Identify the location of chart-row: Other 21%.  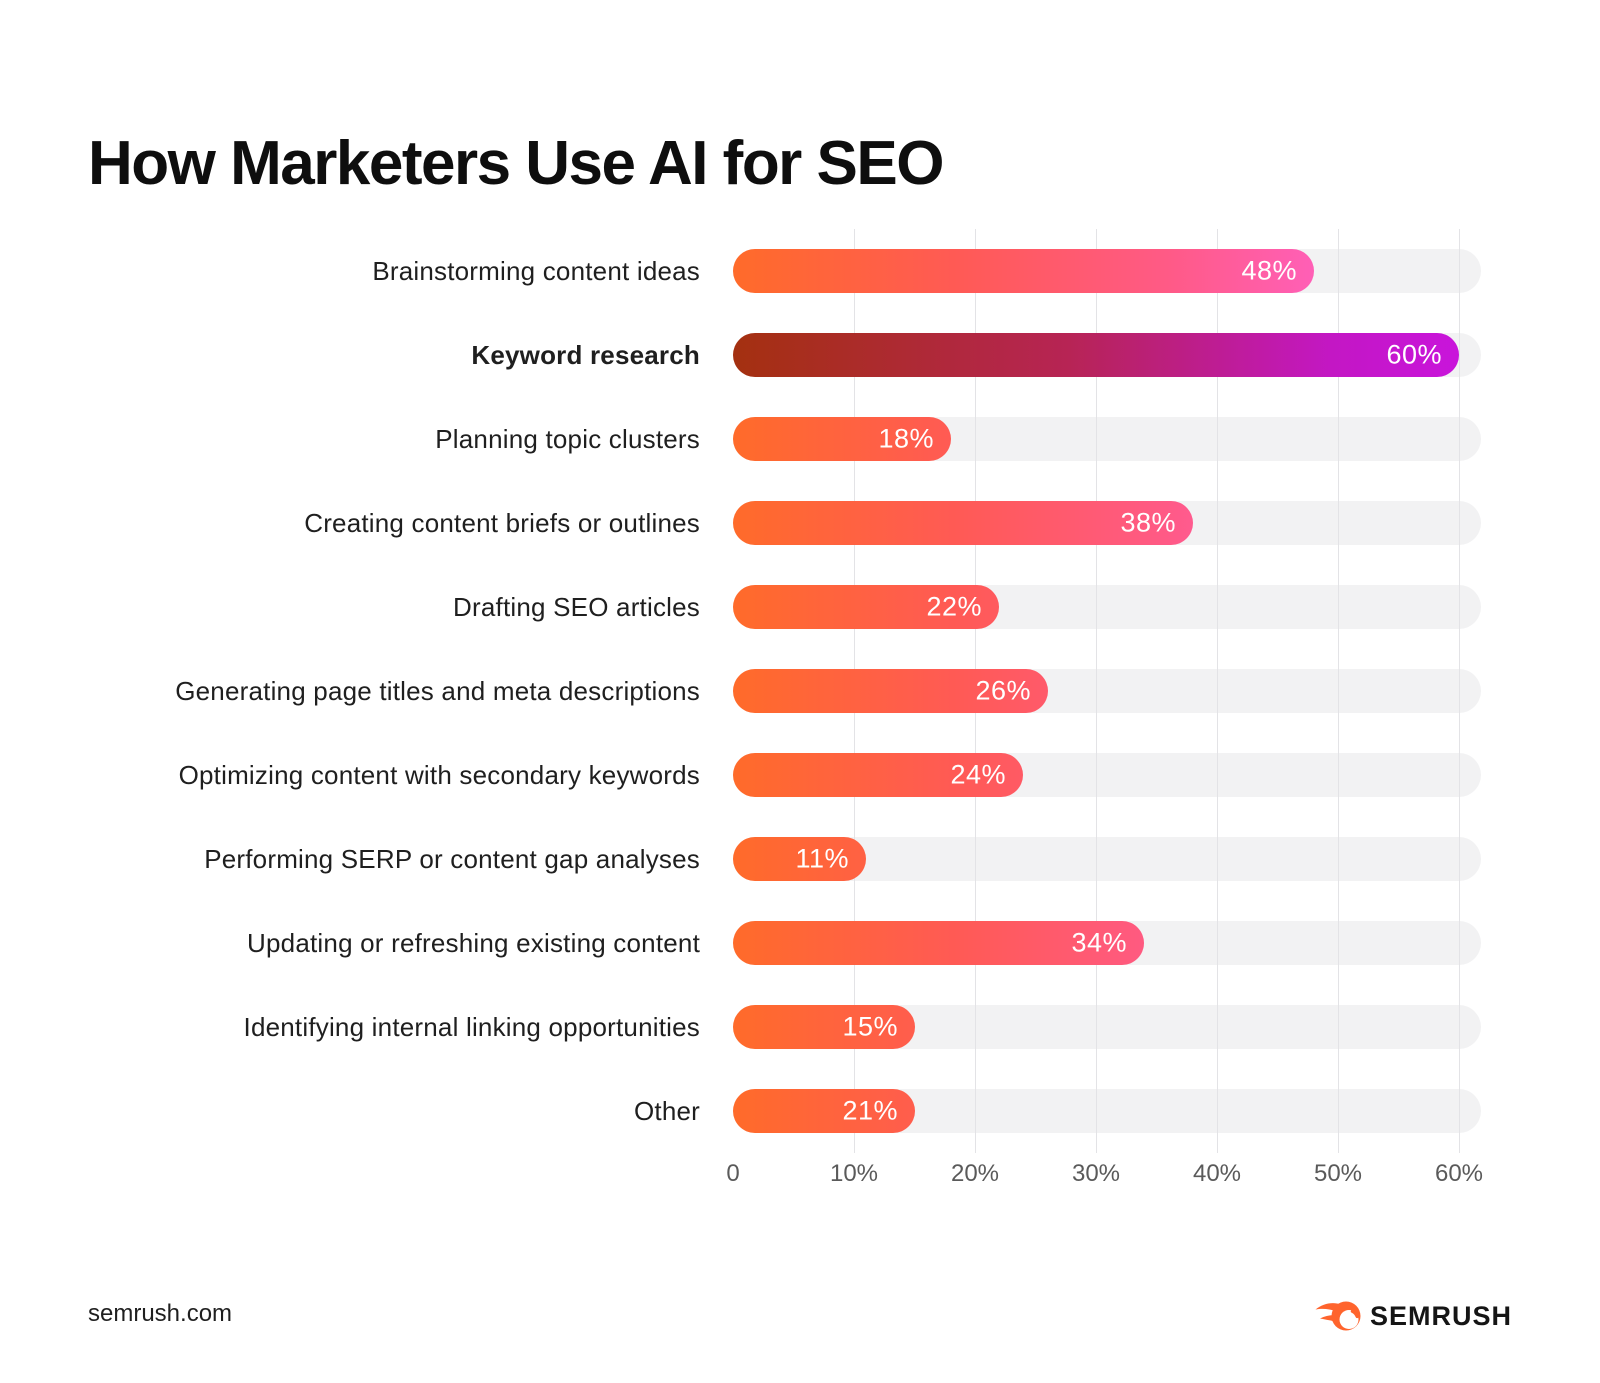
(740, 1111).